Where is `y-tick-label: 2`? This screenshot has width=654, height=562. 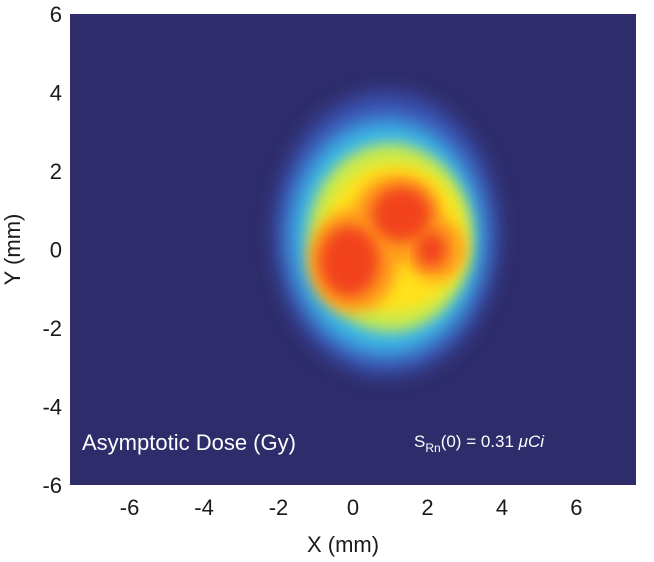 y-tick-label: 2 is located at coordinates (56, 171).